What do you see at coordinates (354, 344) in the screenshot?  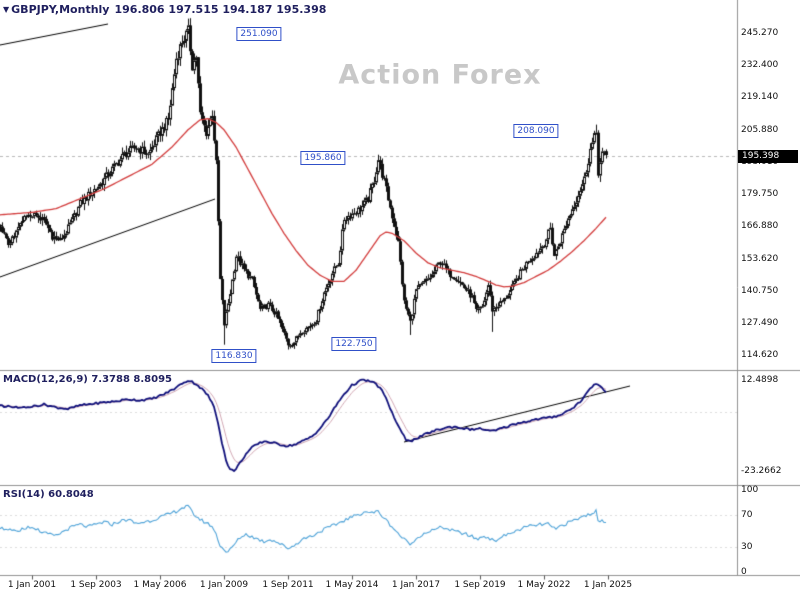 I see `price-annotation: 122.750` at bounding box center [354, 344].